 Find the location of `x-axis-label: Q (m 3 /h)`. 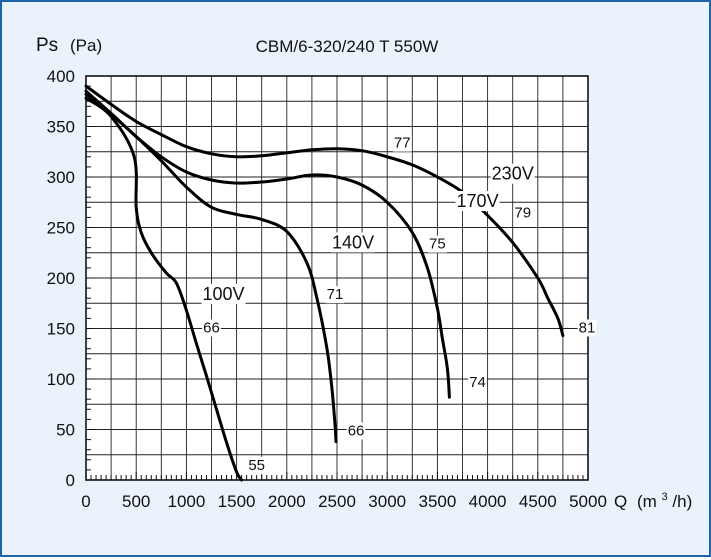

x-axis-label: Q (m 3 /h) is located at coordinates (653, 498).